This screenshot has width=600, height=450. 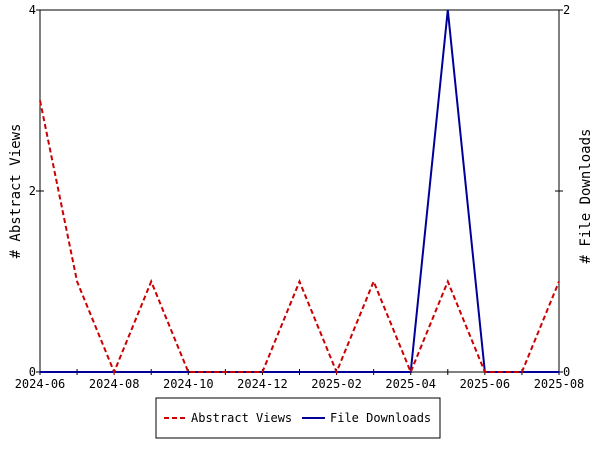 I want to click on x-tick-label: 2024-12, so click(x=262, y=384).